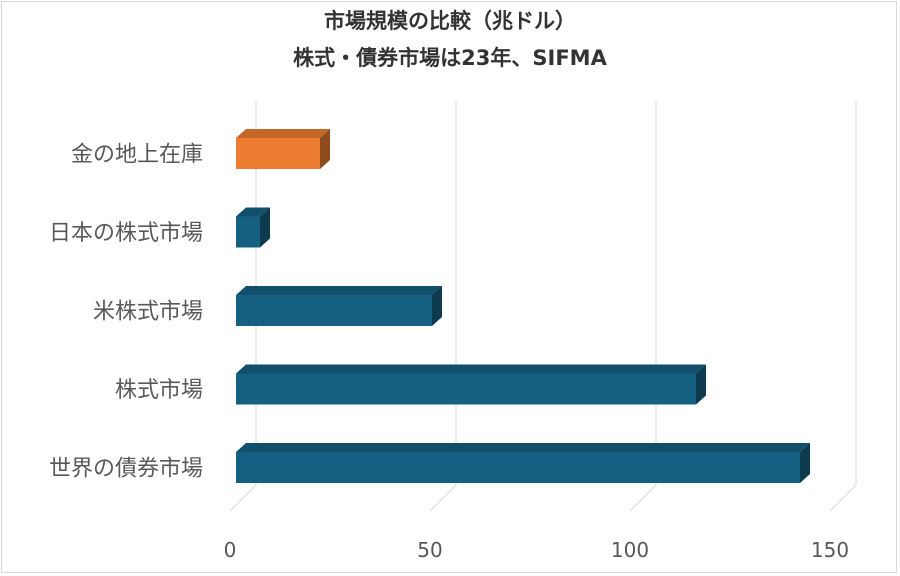  I want to click on chart-subtitle: 株式・債券市場は23年、SIFMA, so click(450, 58).